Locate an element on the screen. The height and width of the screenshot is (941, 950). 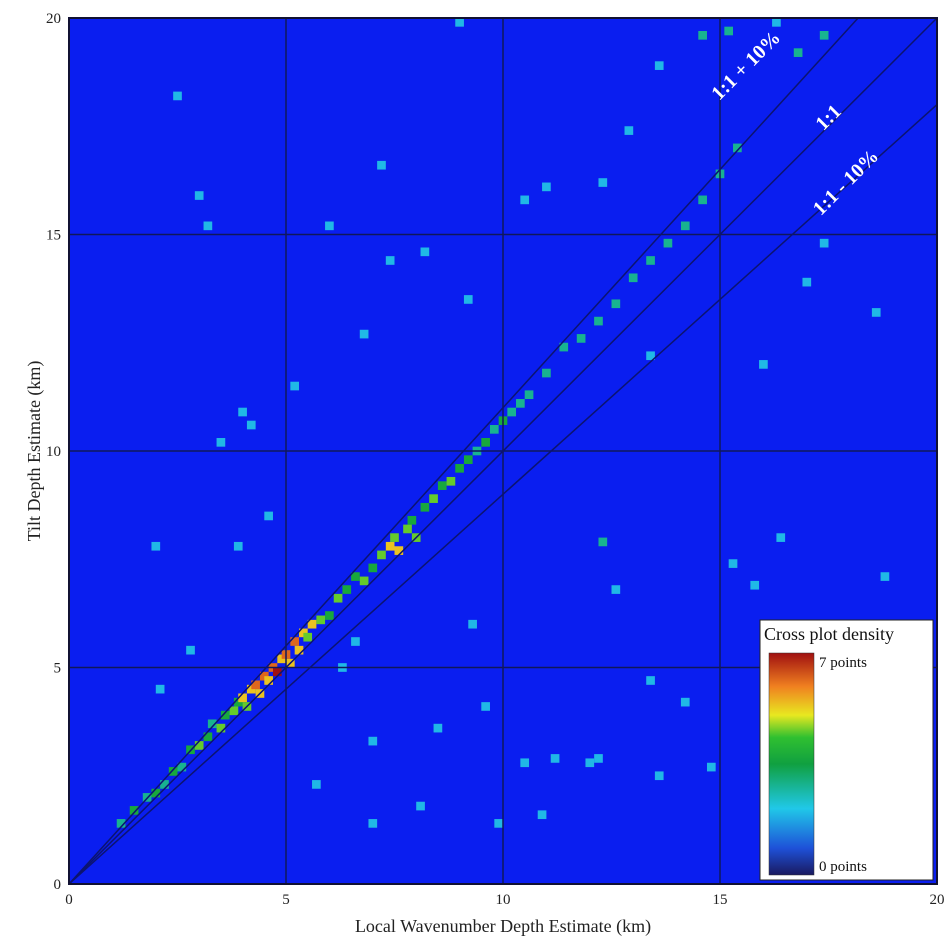
colorbar-title: Cross plot density is located at coordinates (829, 634).